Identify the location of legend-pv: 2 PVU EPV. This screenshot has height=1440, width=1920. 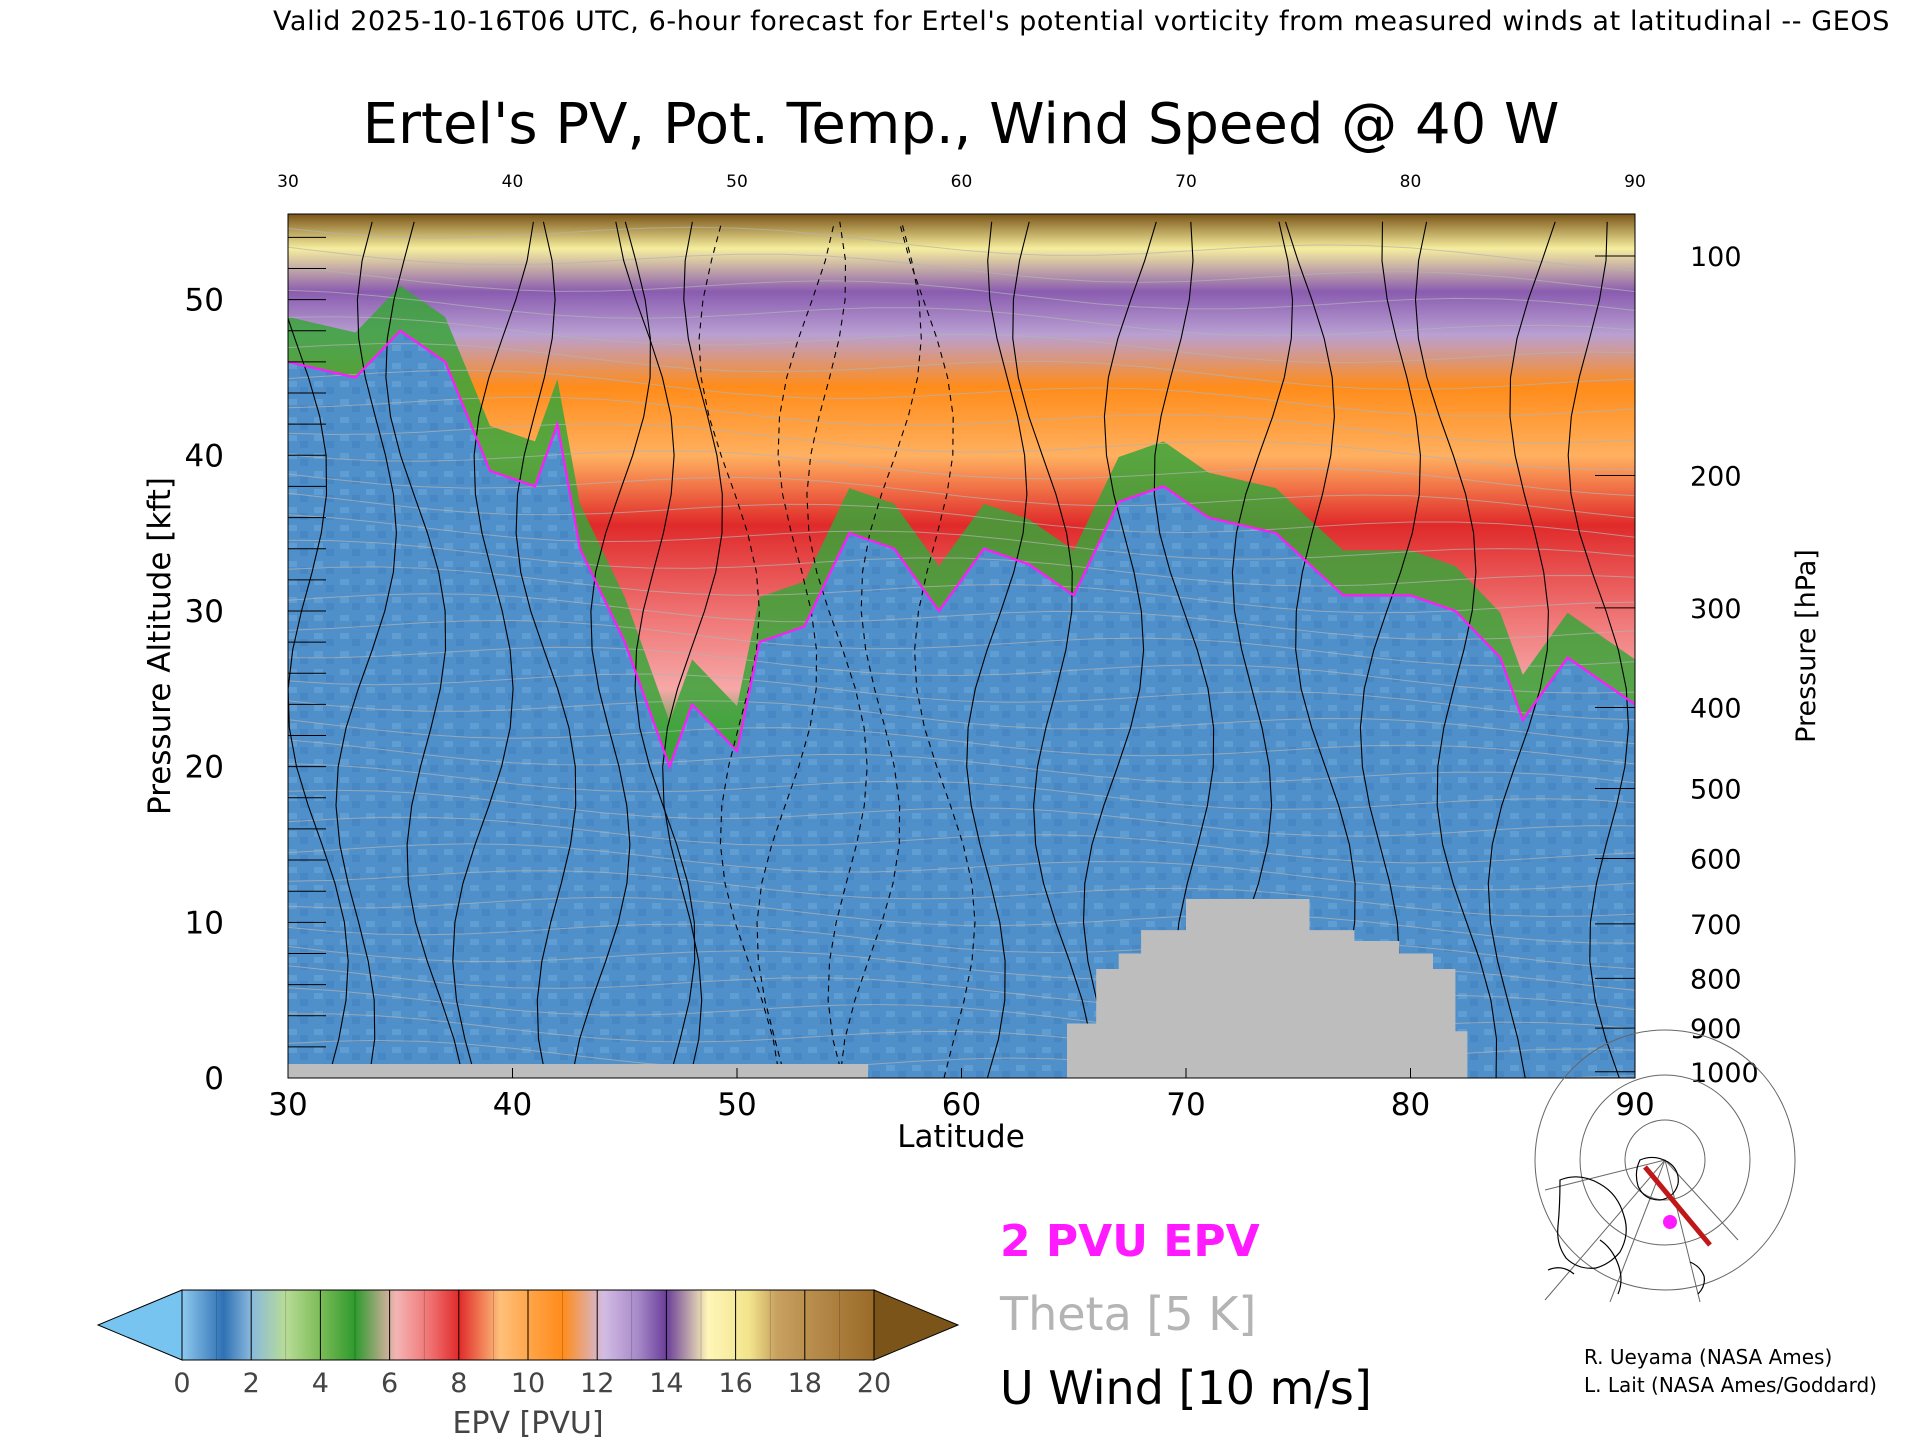
(1130, 1241).